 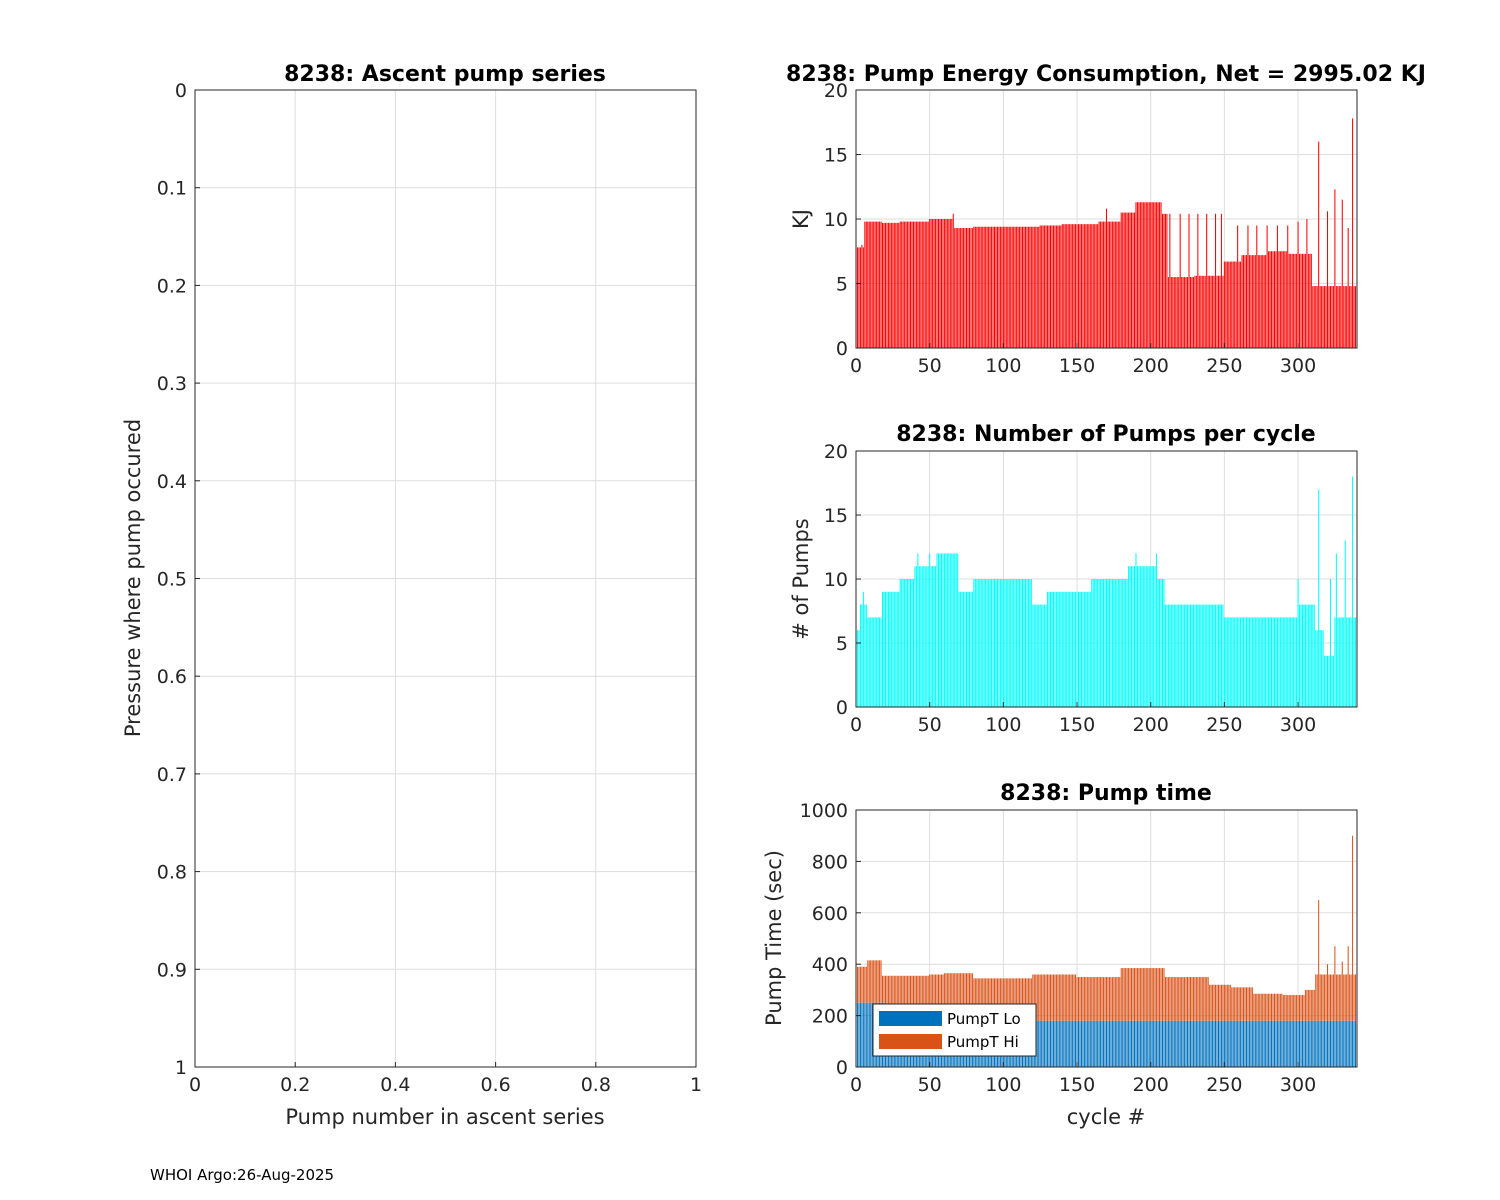 What do you see at coordinates (495, 1085) in the screenshot?
I see `ascent-x-tick-label: 0.6` at bounding box center [495, 1085].